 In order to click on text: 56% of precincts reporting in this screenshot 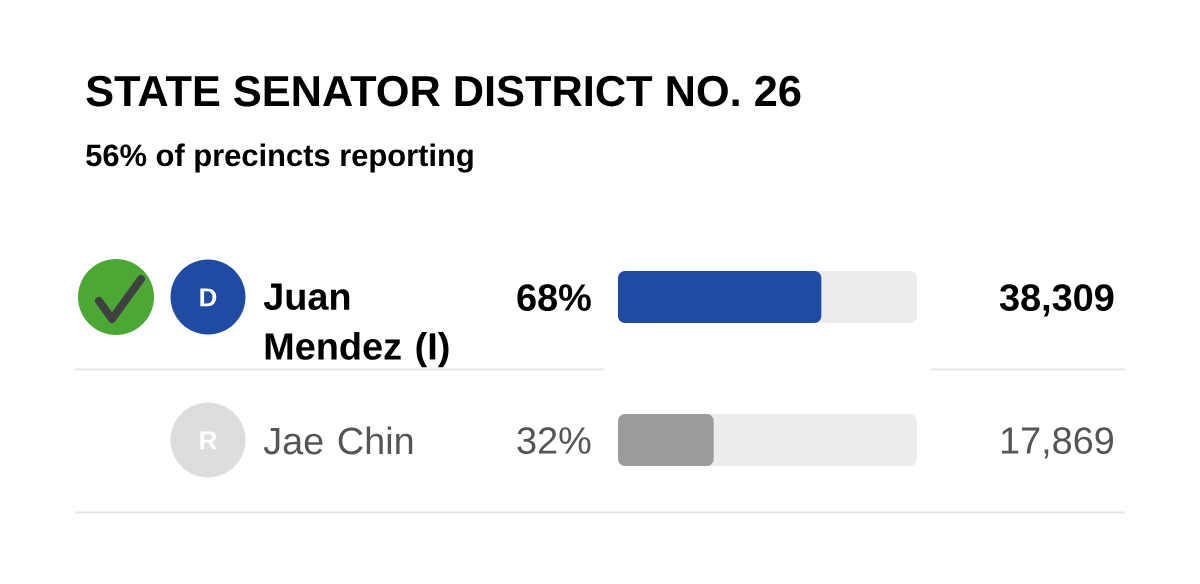, I will do `click(279, 158)`.